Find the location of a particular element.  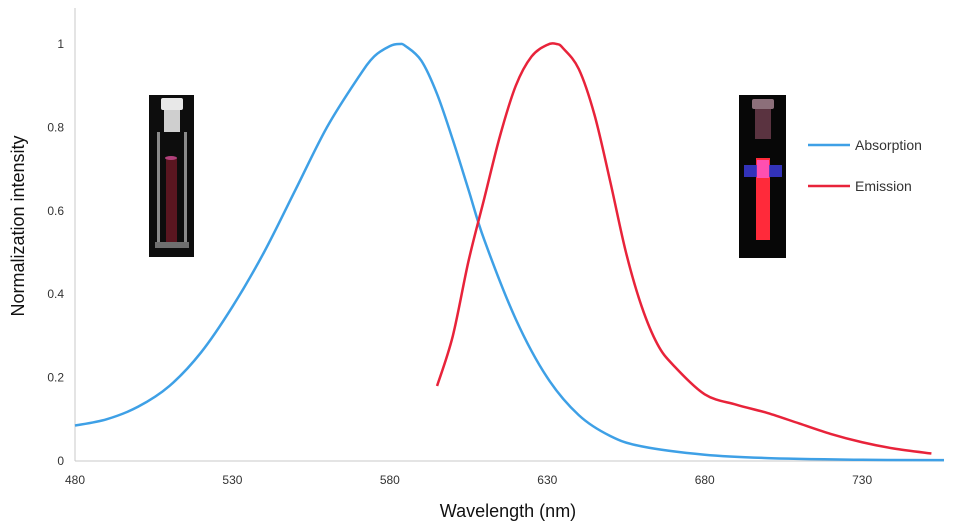

x-tick-label: 580 is located at coordinates (390, 480).